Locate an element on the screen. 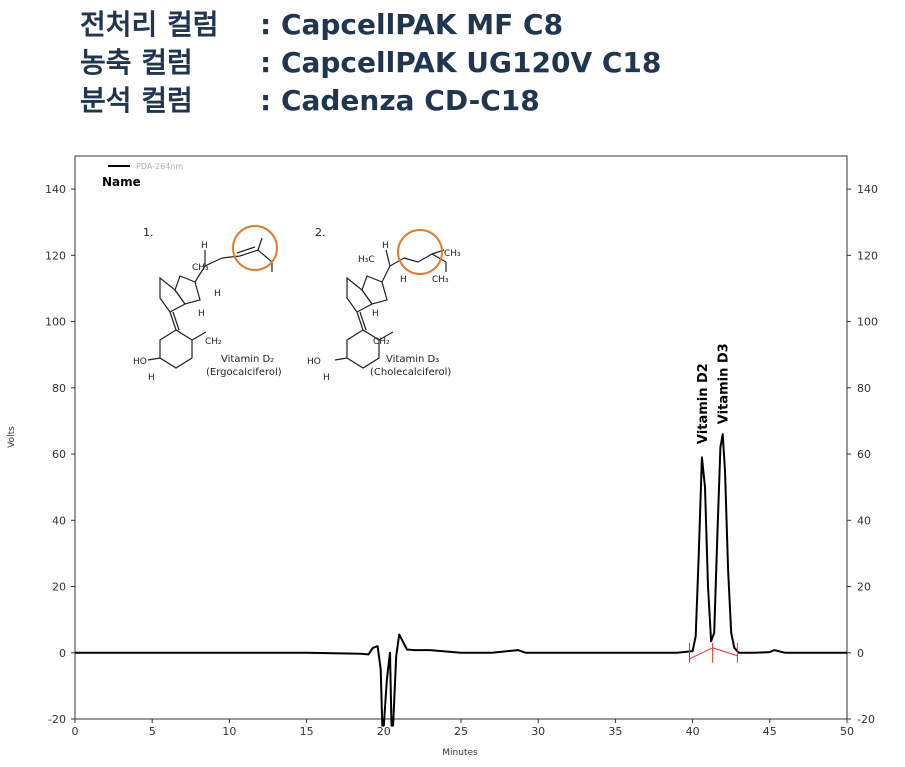  concentration-column-row: 농축 컬럼 : CapcellPAK UG120V C18 is located at coordinates (480, 63).